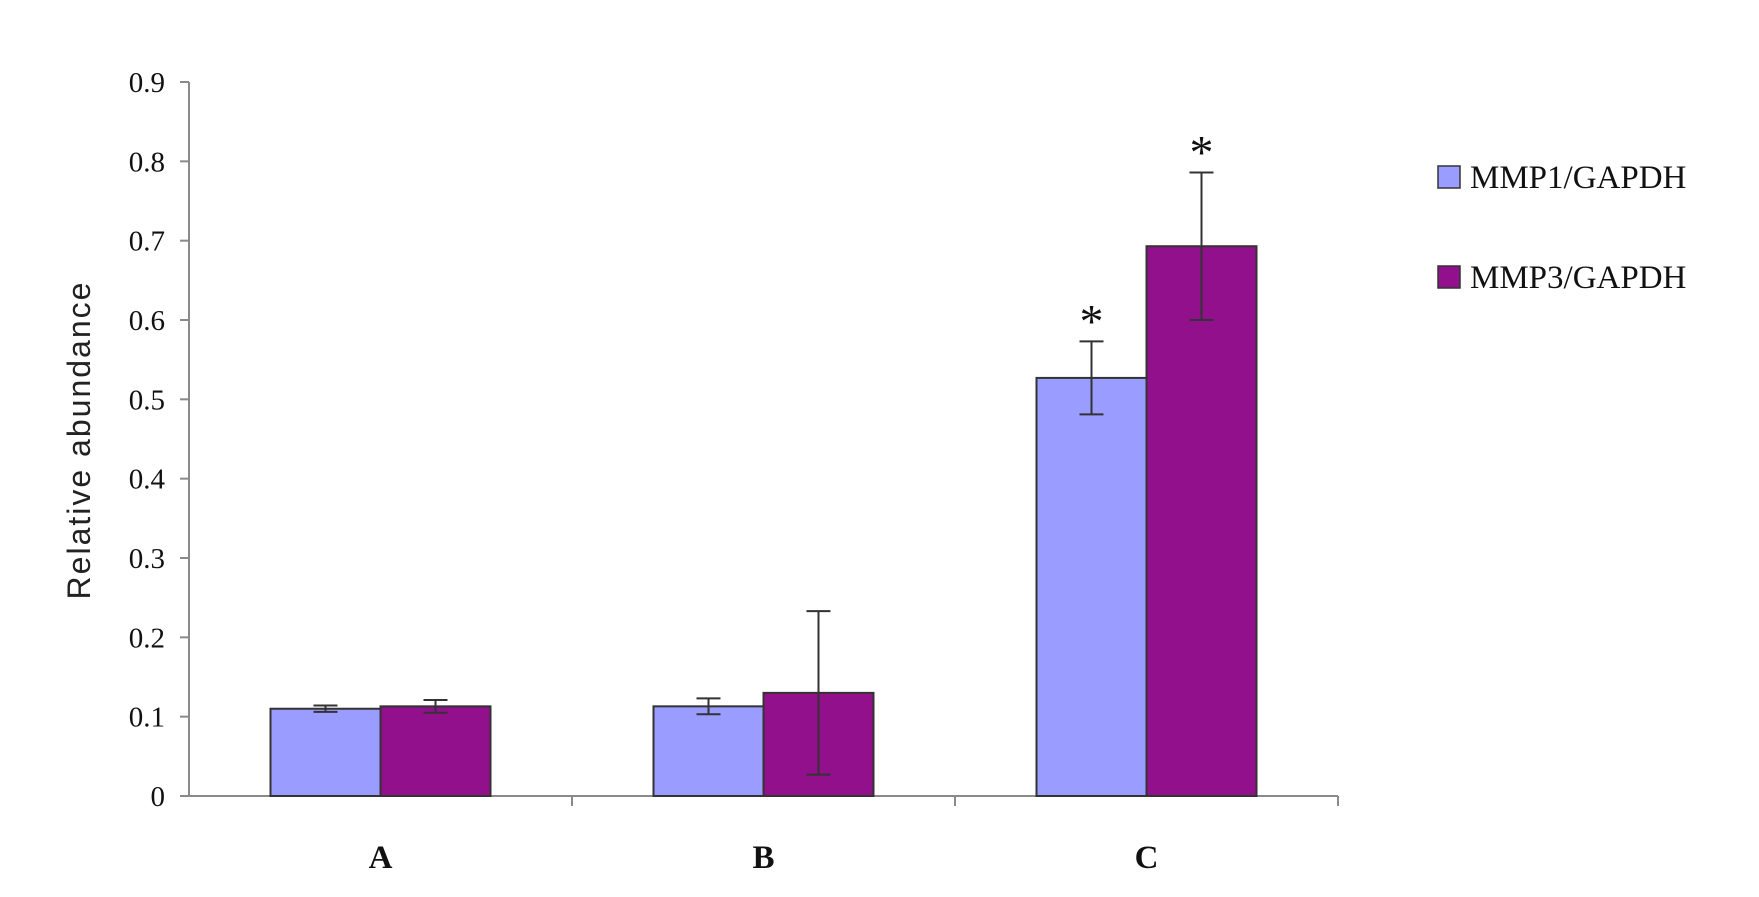 This screenshot has width=1759, height=897. Describe the element at coordinates (1091, 586) in the screenshot. I see `bar-mmp1-gapdh-c` at that location.